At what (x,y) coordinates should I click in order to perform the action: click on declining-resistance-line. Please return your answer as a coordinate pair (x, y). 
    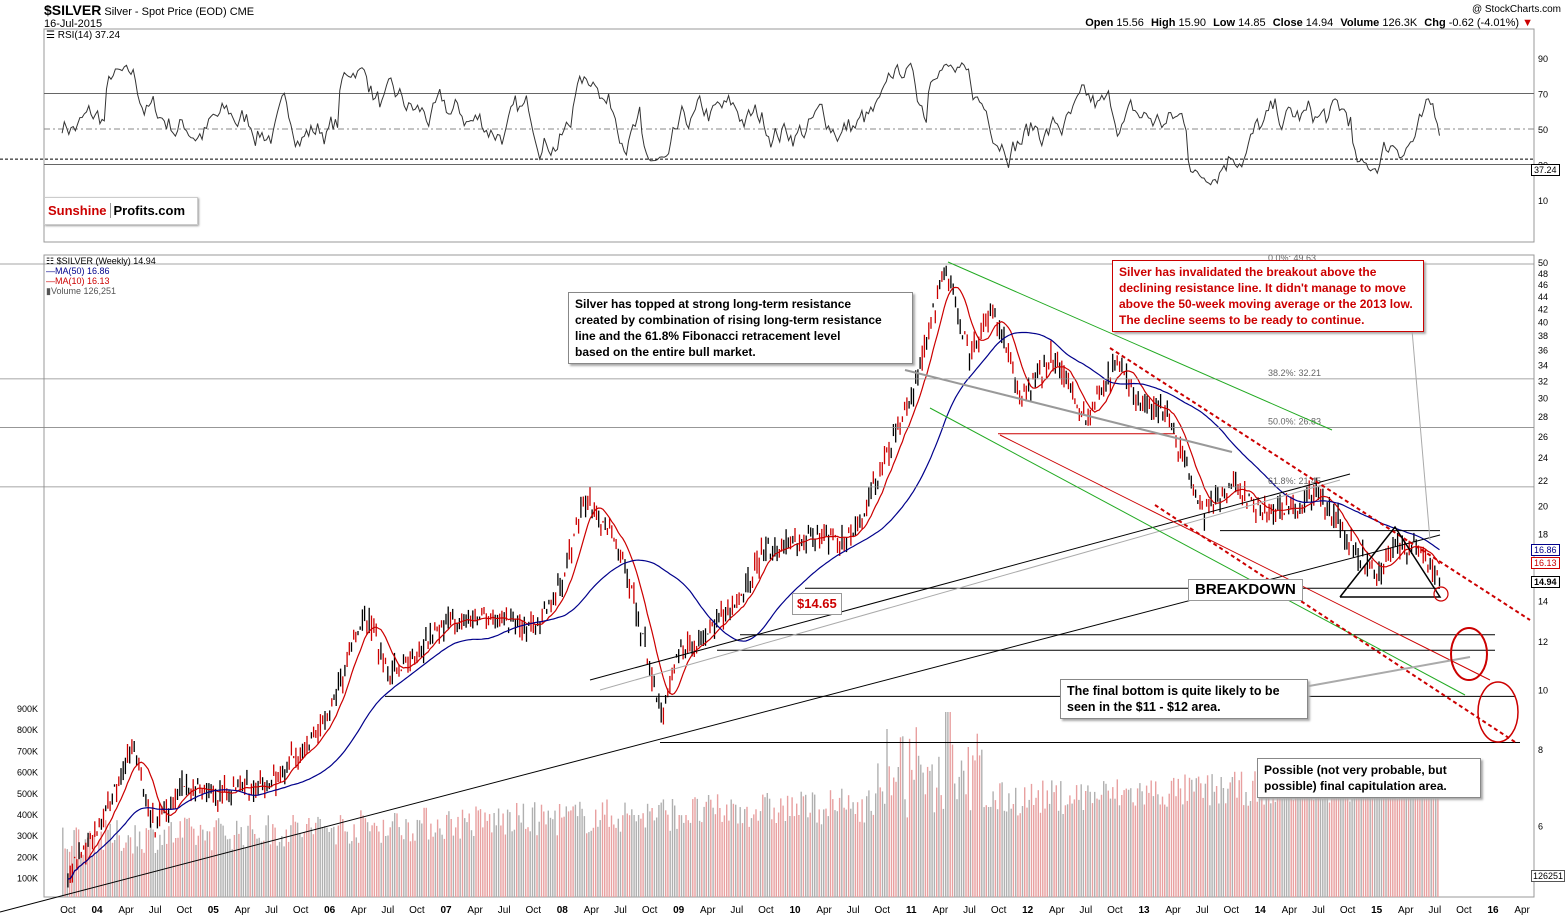
    Looking at the image, I should click on (1320, 484).